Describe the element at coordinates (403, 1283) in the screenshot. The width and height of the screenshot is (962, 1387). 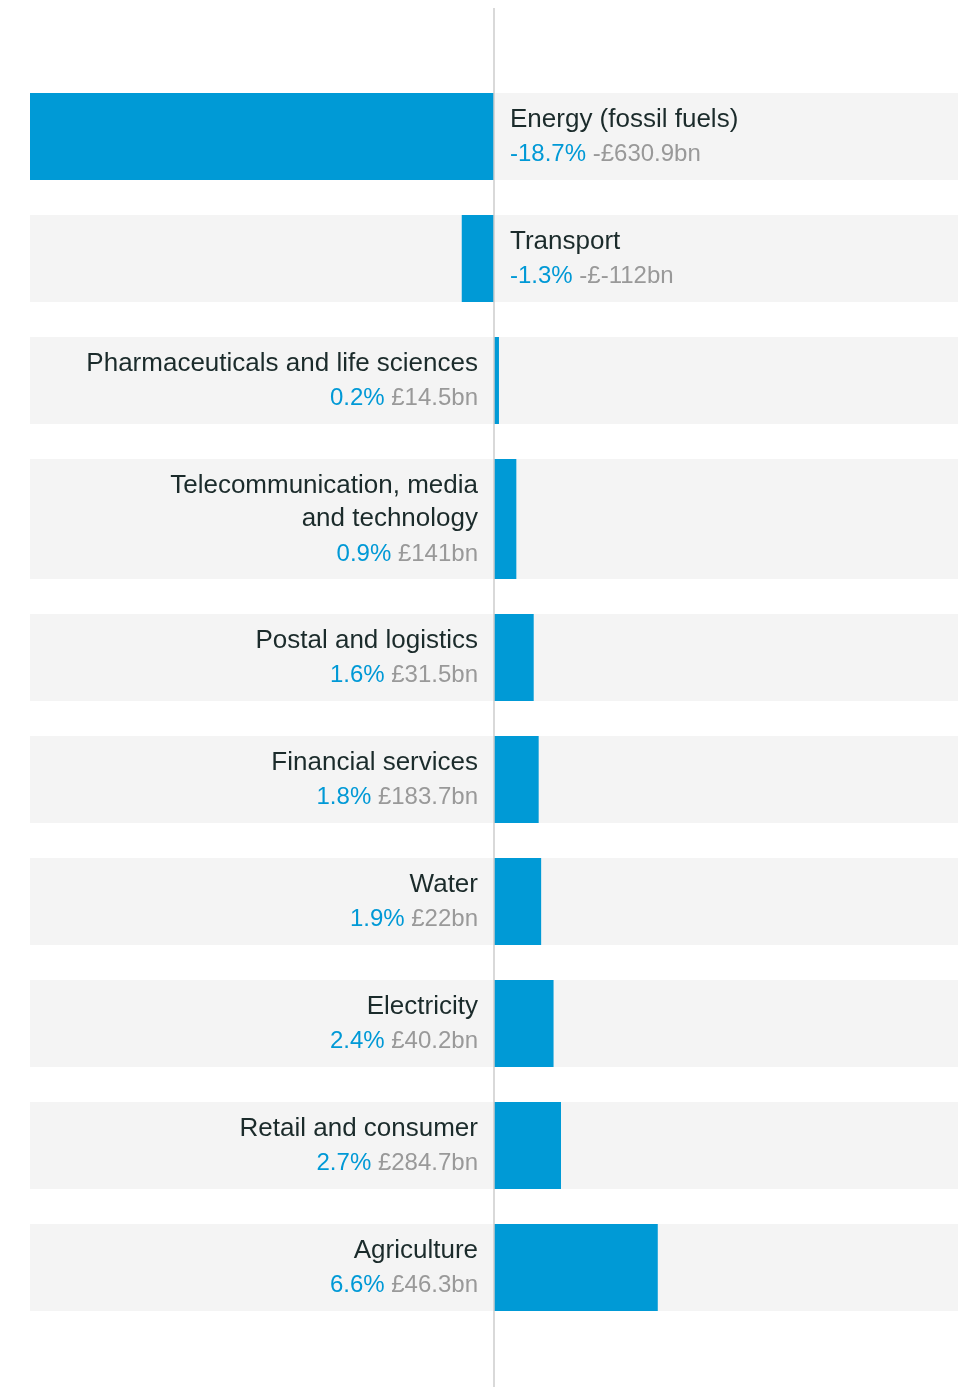
I see `data-label: 6.6% £46.3bn` at that location.